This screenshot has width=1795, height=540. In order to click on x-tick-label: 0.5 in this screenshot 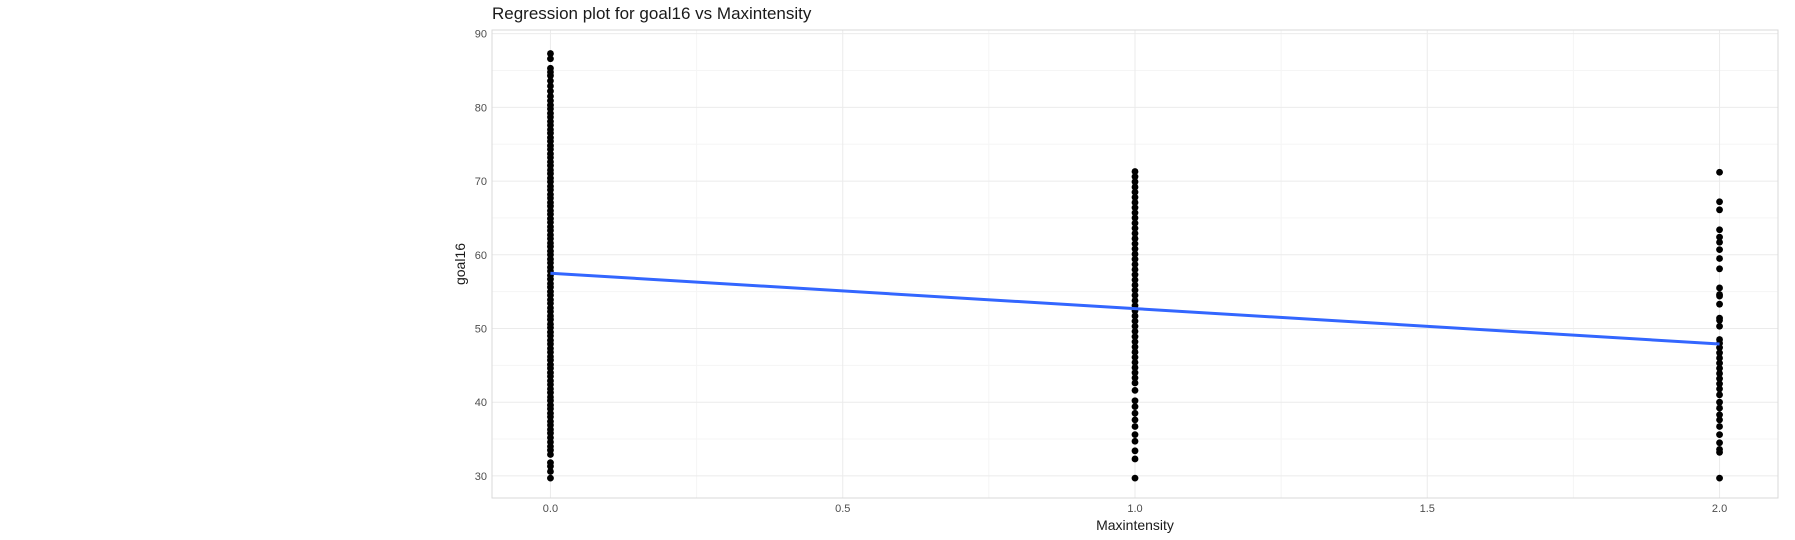, I will do `click(842, 509)`.